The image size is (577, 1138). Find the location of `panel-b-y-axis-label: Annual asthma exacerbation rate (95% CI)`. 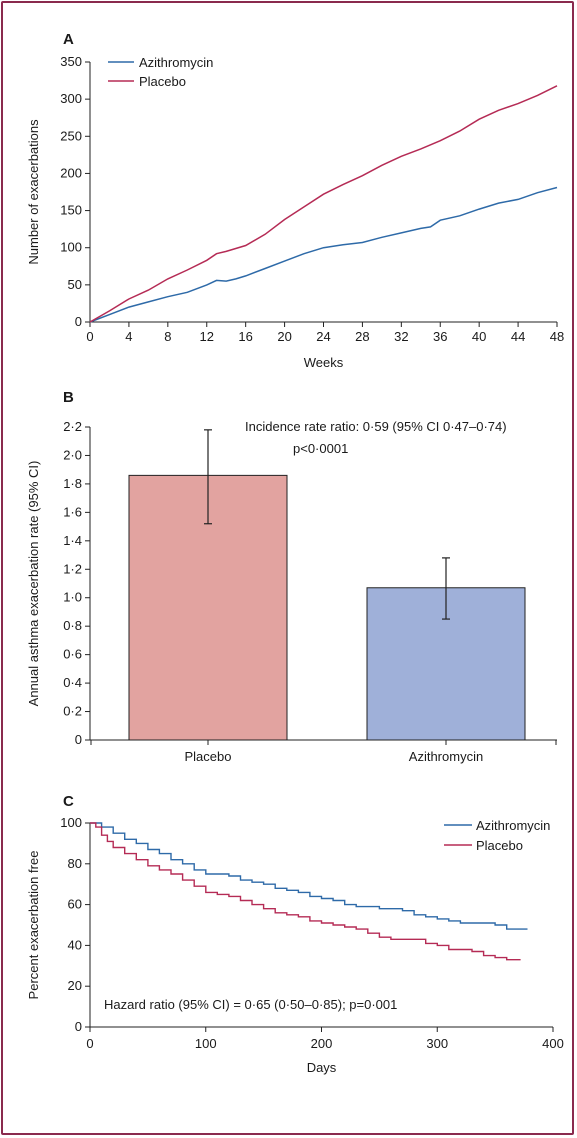

panel-b-y-axis-label: Annual asthma exacerbation rate (95% CI) is located at coordinates (33, 584).